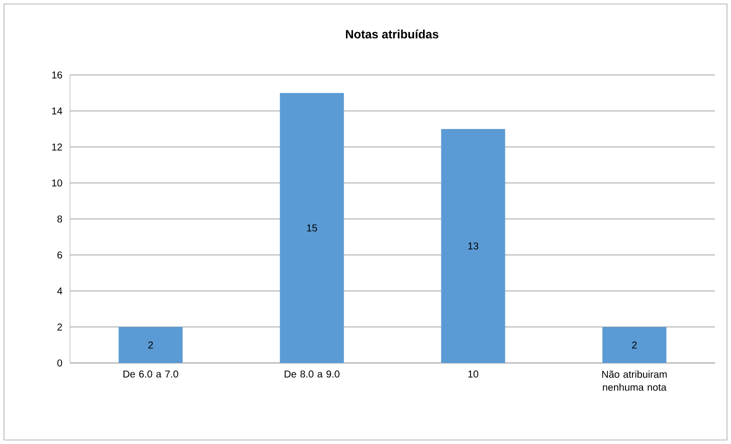 The height and width of the screenshot is (444, 731). Describe the element at coordinates (59, 291) in the screenshot. I see `y-tick-label: 4` at that location.